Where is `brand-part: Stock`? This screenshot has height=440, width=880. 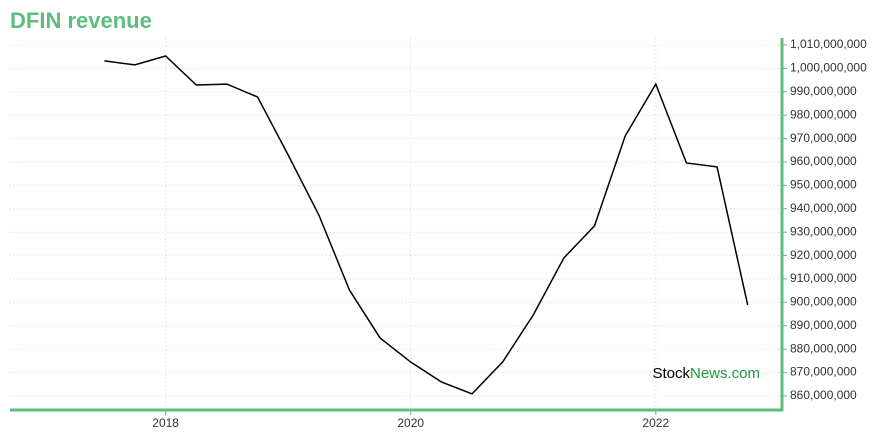
brand-part: Stock is located at coordinates (671, 373).